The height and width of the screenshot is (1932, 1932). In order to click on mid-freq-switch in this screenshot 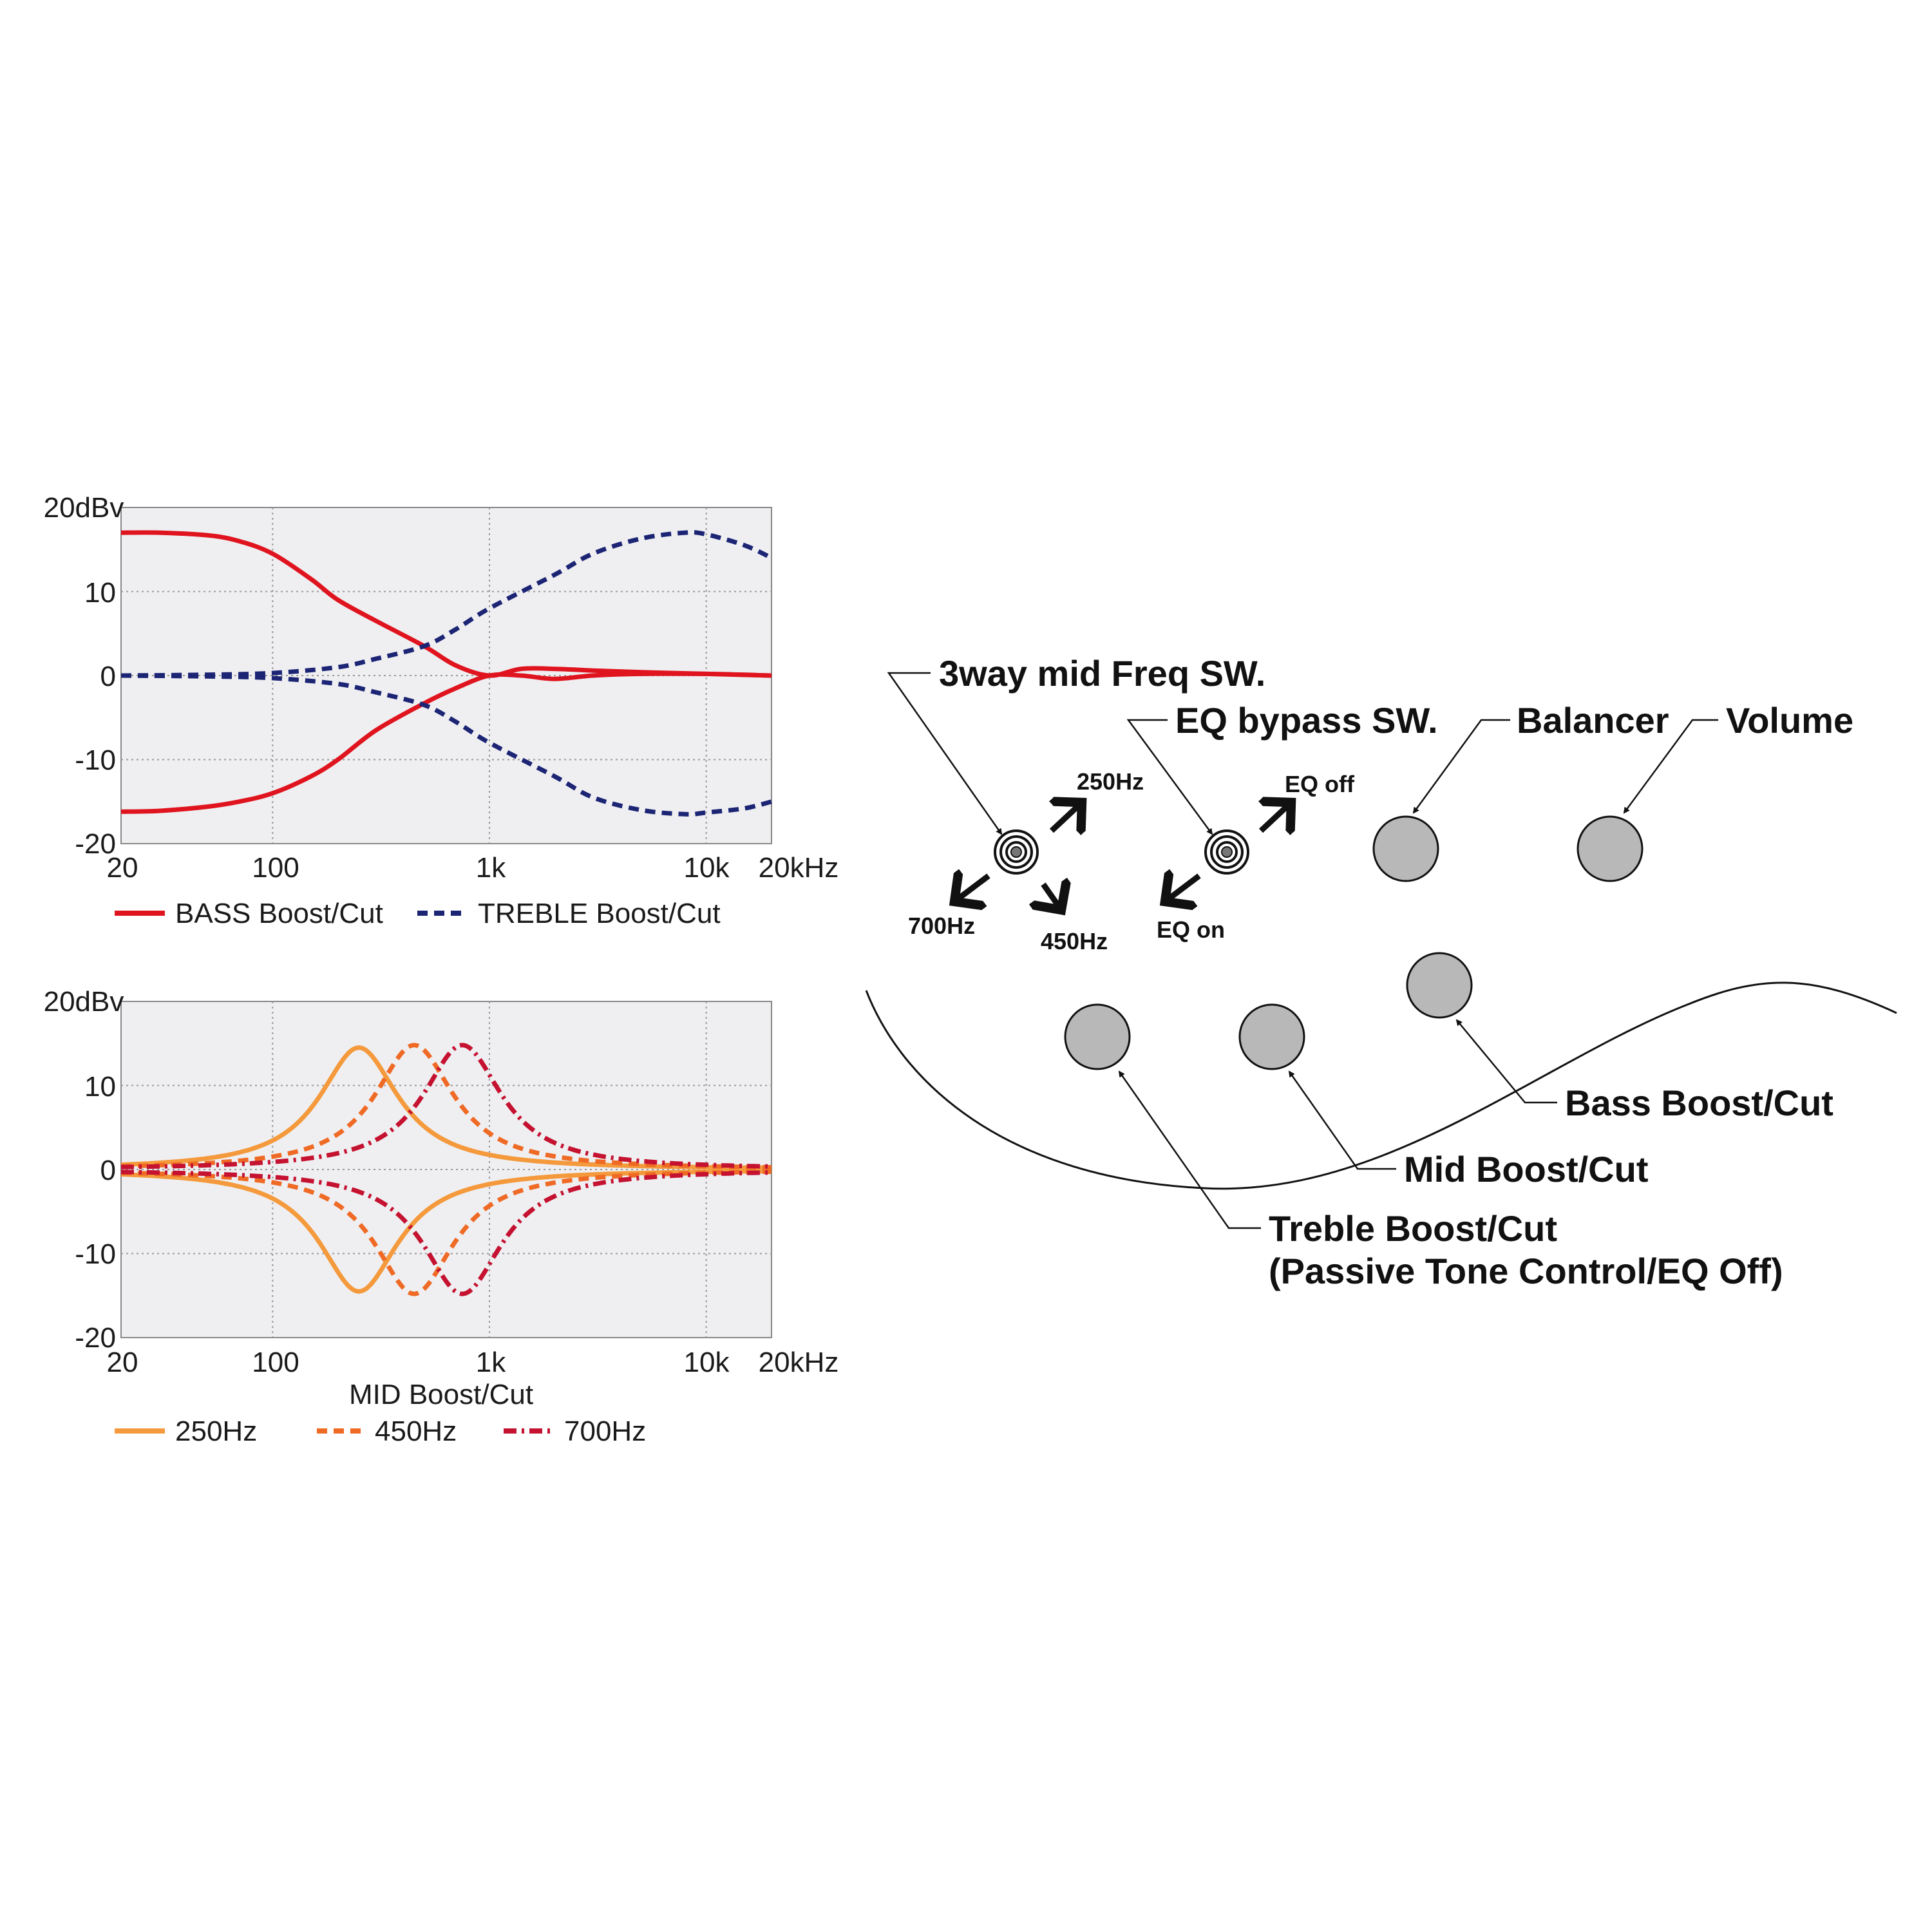, I will do `click(1016, 852)`.